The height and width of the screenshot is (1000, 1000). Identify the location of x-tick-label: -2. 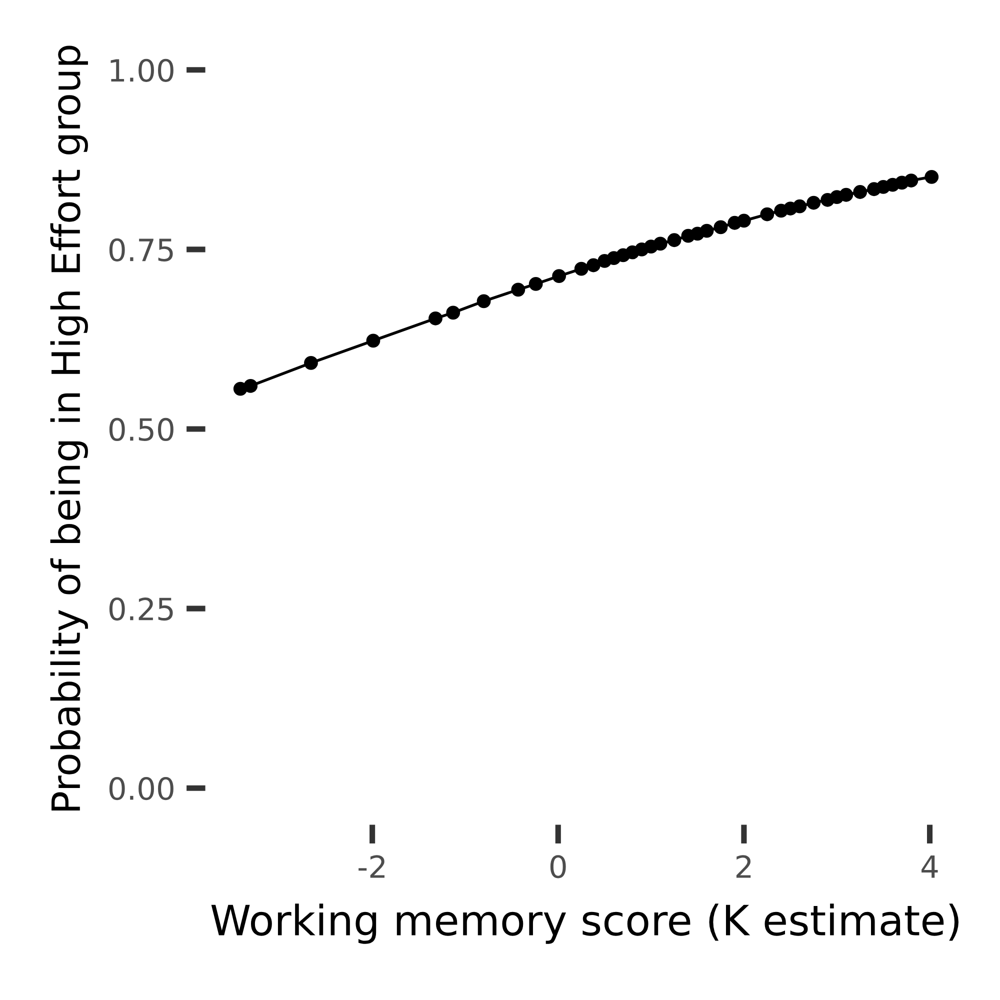
(371, 866).